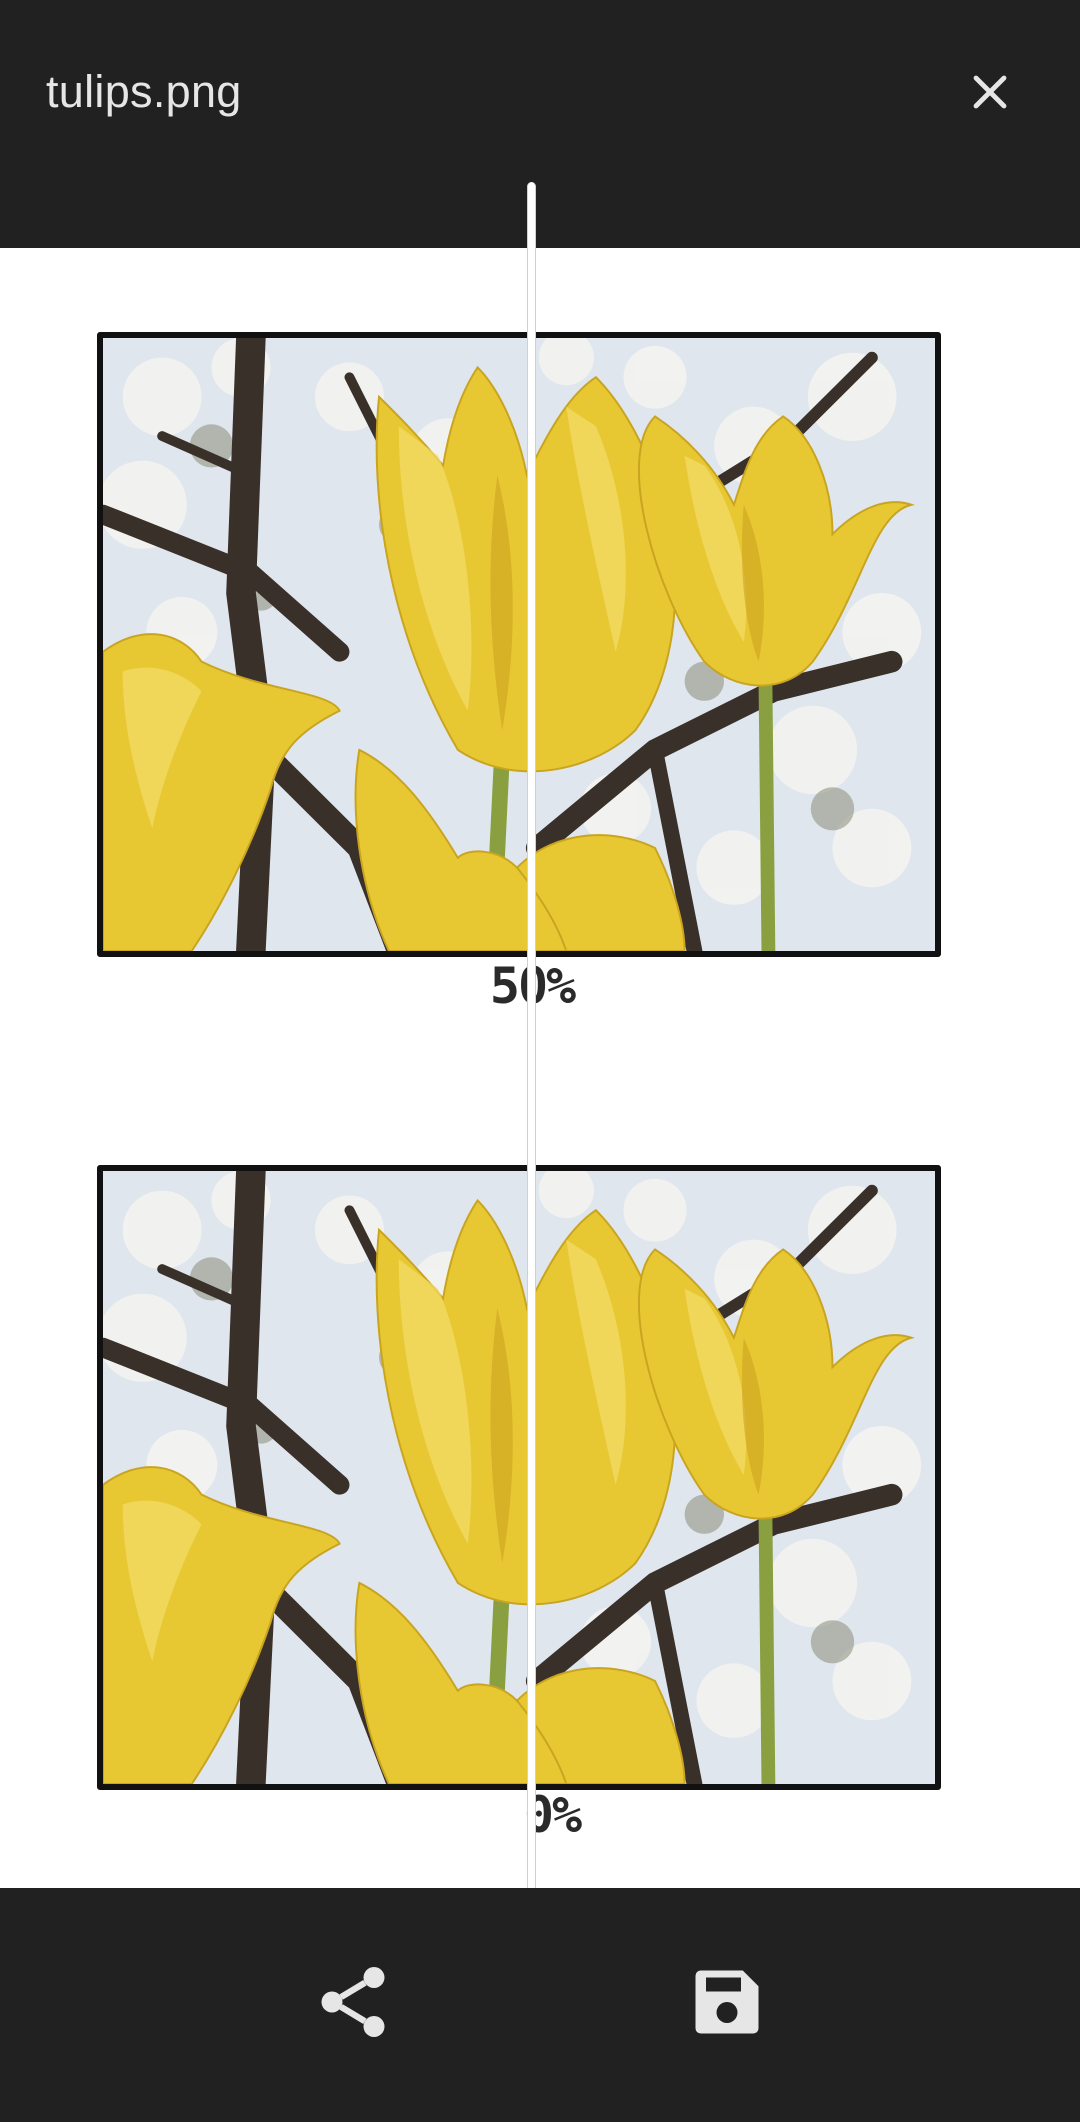 The height and width of the screenshot is (2122, 1080). I want to click on share-button, so click(353, 2002).